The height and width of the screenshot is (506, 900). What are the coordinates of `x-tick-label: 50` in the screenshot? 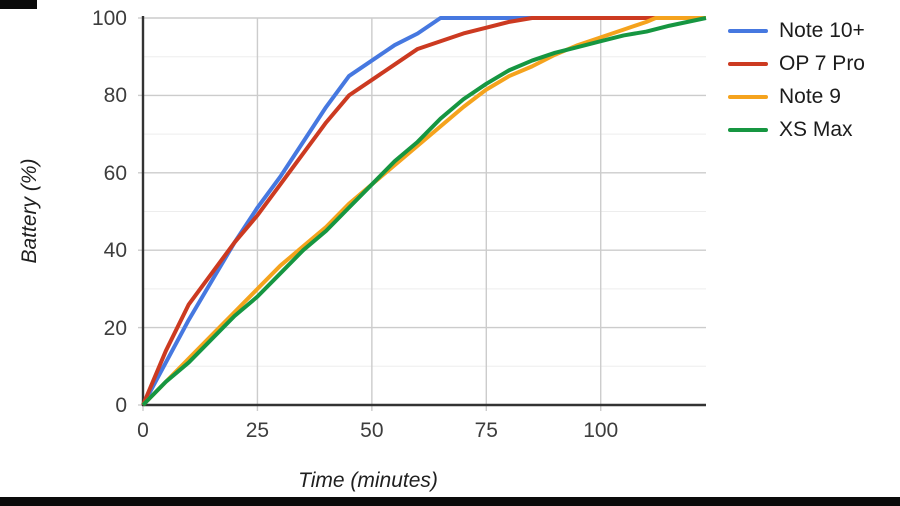 It's located at (372, 430).